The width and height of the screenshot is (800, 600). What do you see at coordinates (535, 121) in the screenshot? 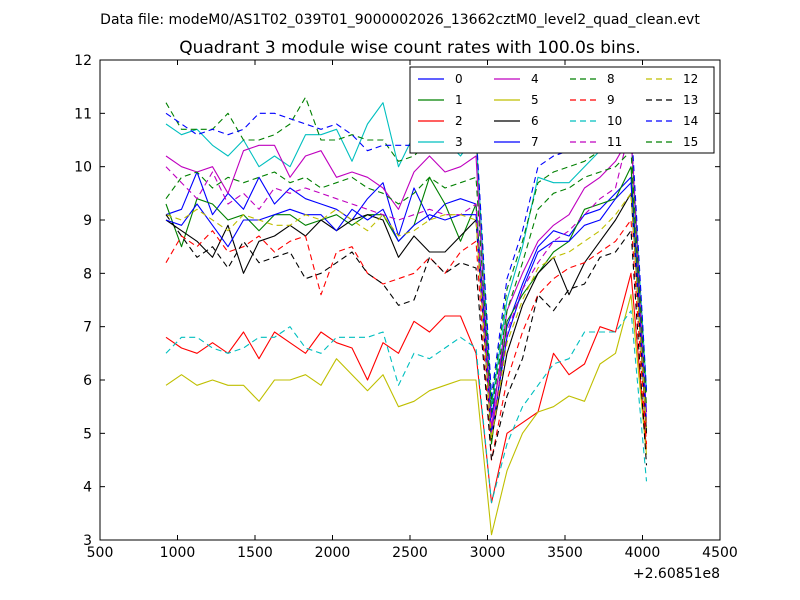
I see `legend-label-6: 6` at bounding box center [535, 121].